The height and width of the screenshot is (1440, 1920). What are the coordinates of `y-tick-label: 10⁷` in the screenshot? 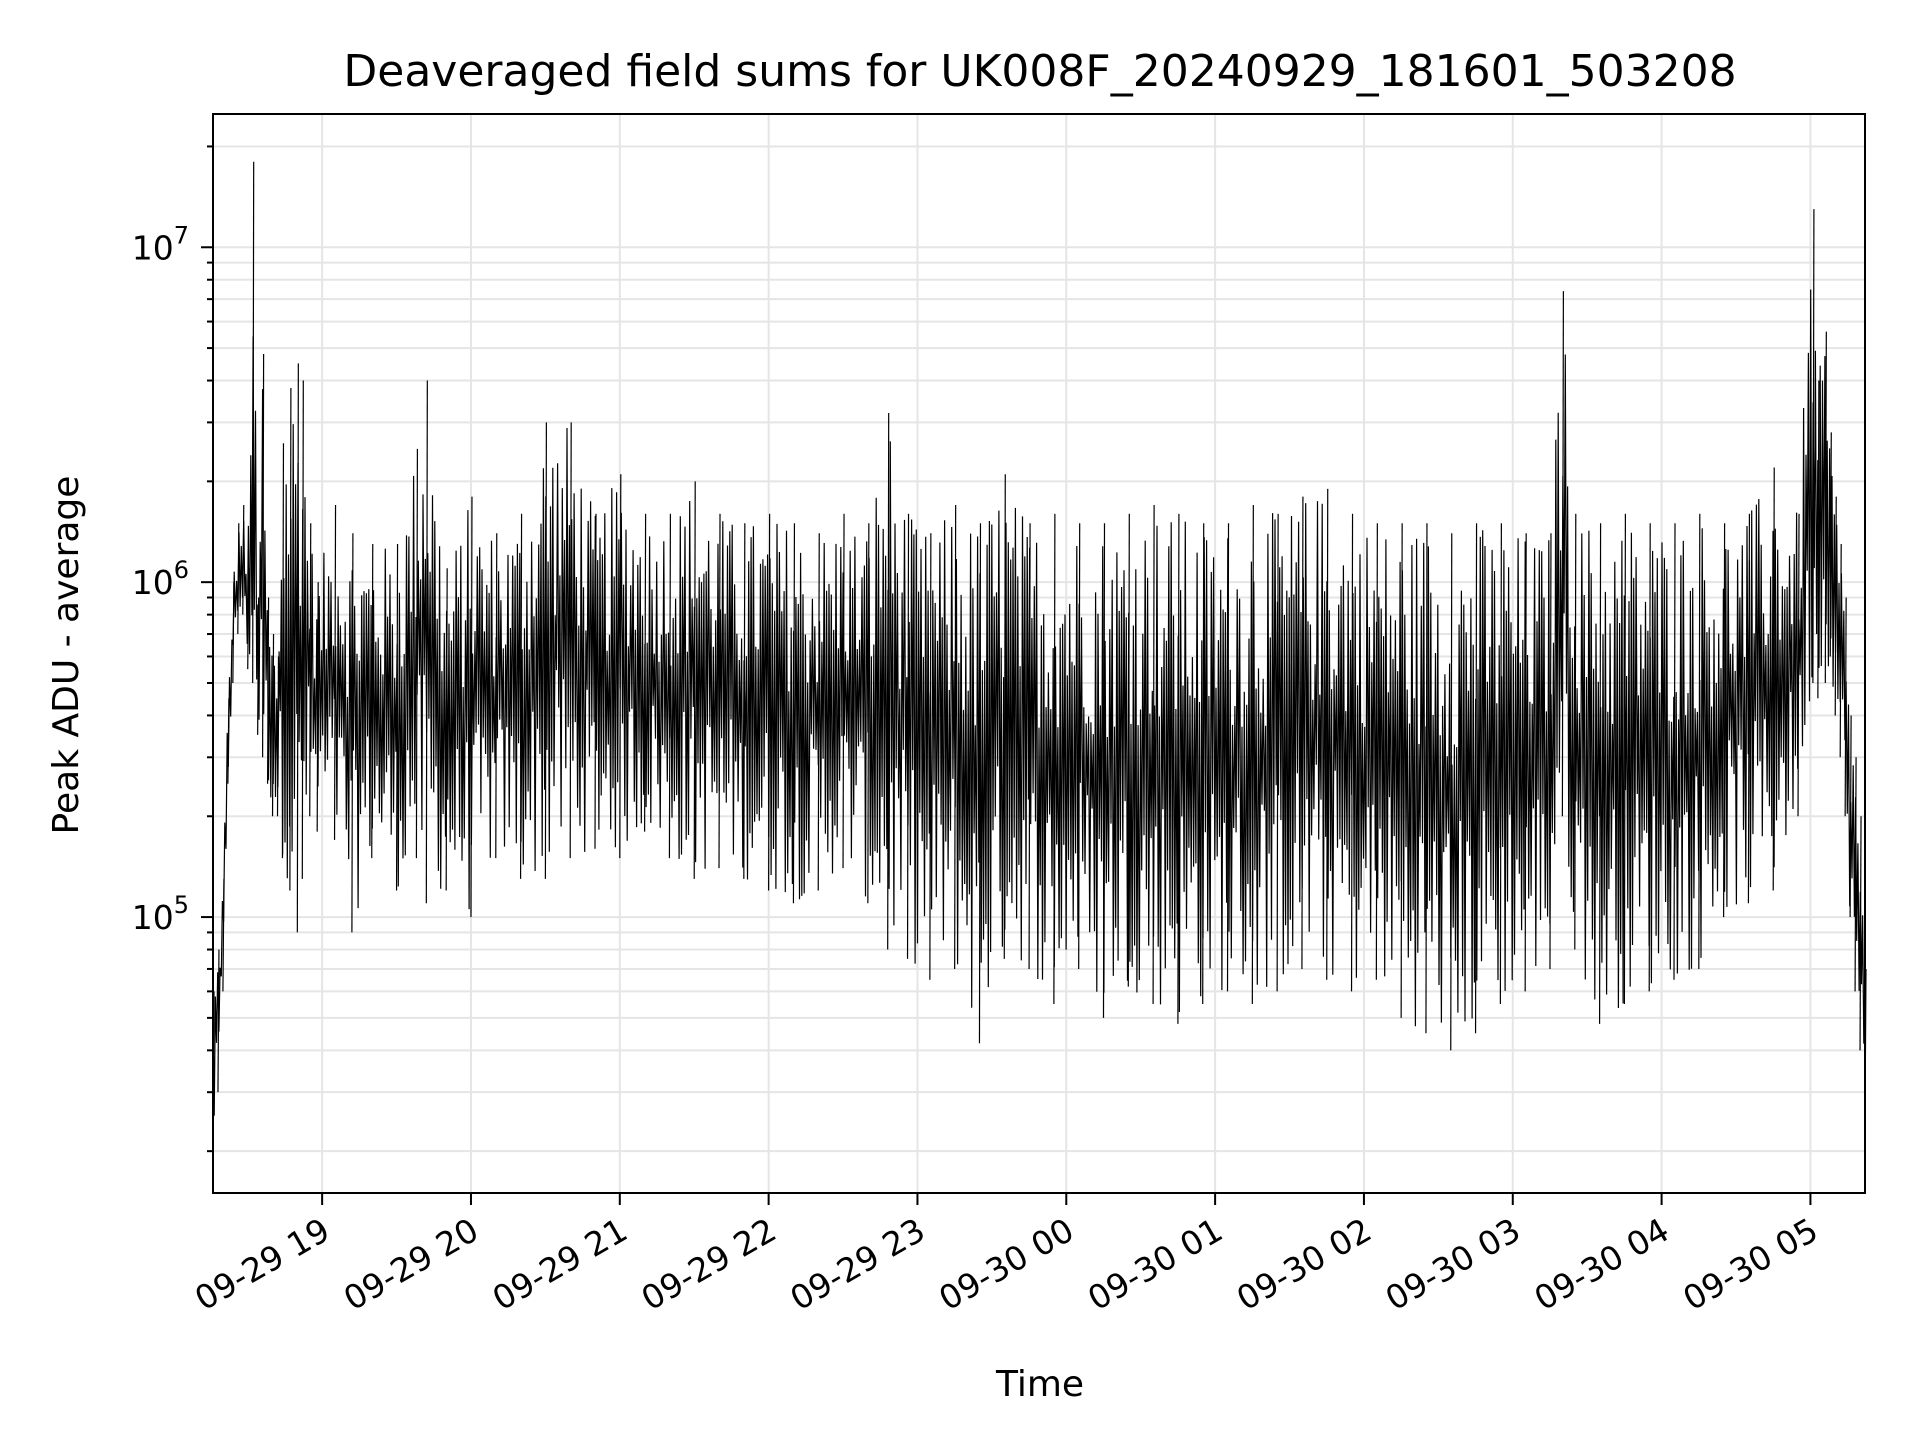 It's located at (160, 244).